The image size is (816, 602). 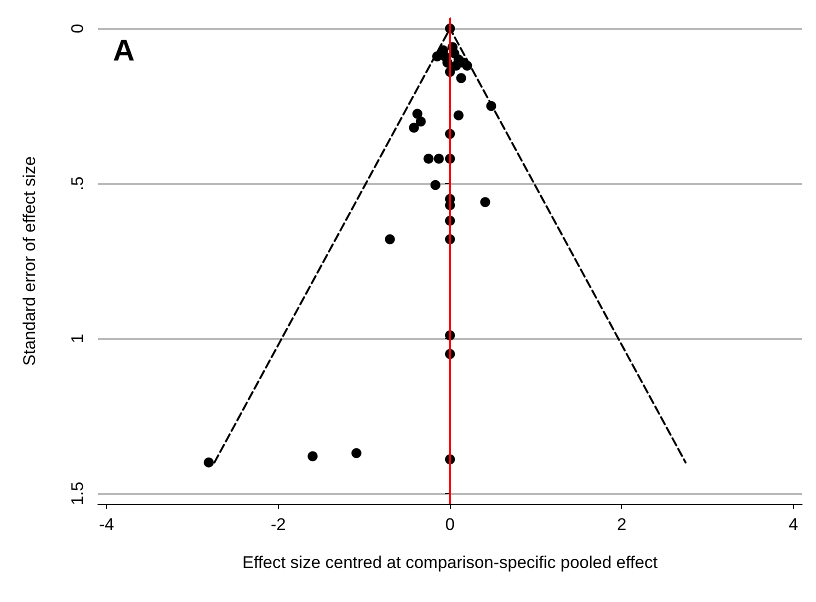 What do you see at coordinates (124, 51) in the screenshot?
I see `annotation: A` at bounding box center [124, 51].